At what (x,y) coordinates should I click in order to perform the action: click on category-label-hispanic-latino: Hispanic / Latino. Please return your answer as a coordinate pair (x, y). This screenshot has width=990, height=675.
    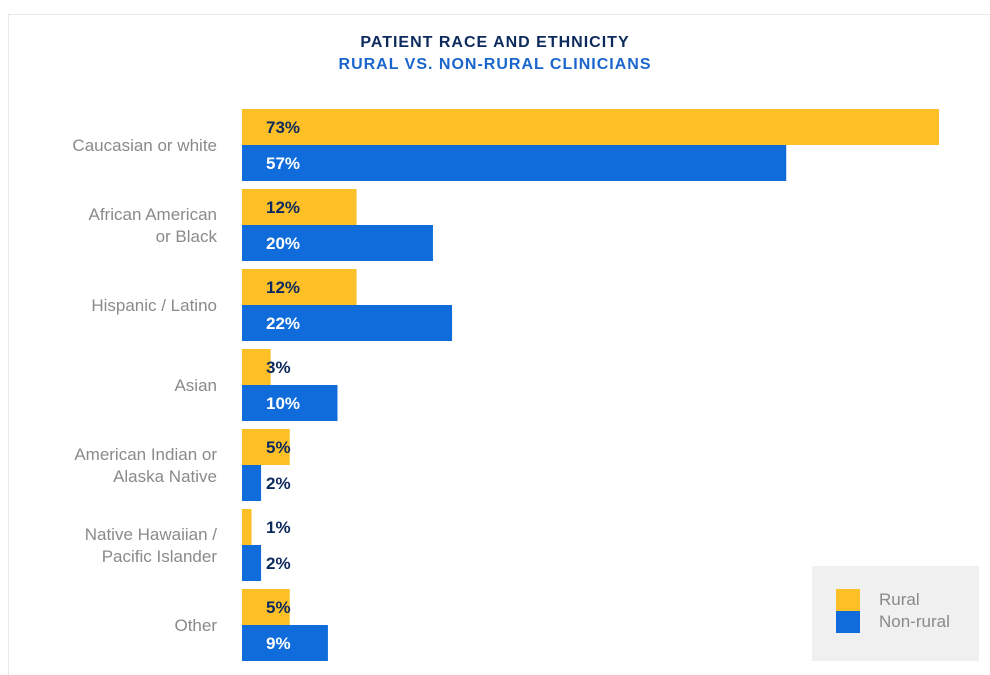
    Looking at the image, I should click on (154, 305).